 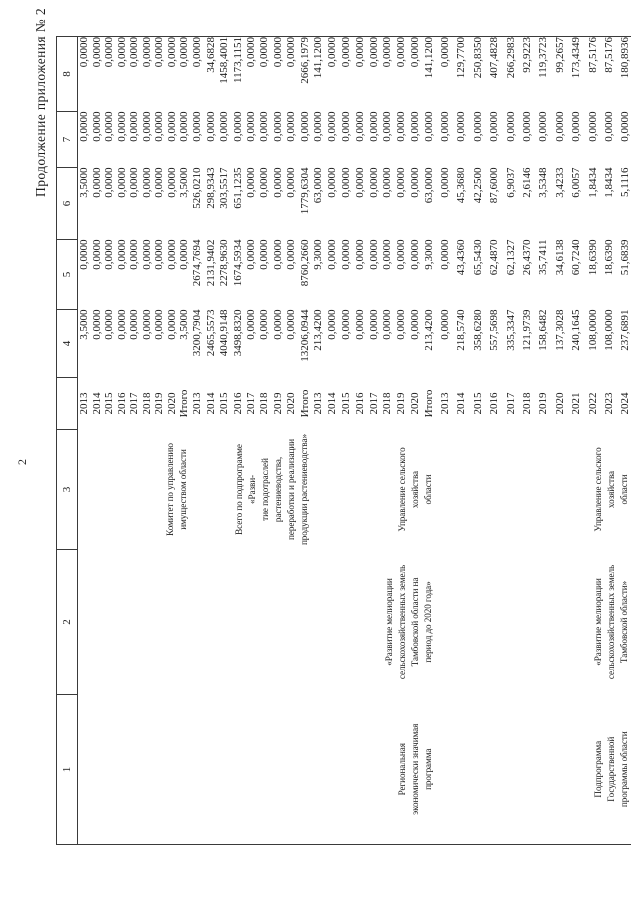 What do you see at coordinates (576, 257) in the screenshot?
I see `value-cell: 60,7240` at bounding box center [576, 257].